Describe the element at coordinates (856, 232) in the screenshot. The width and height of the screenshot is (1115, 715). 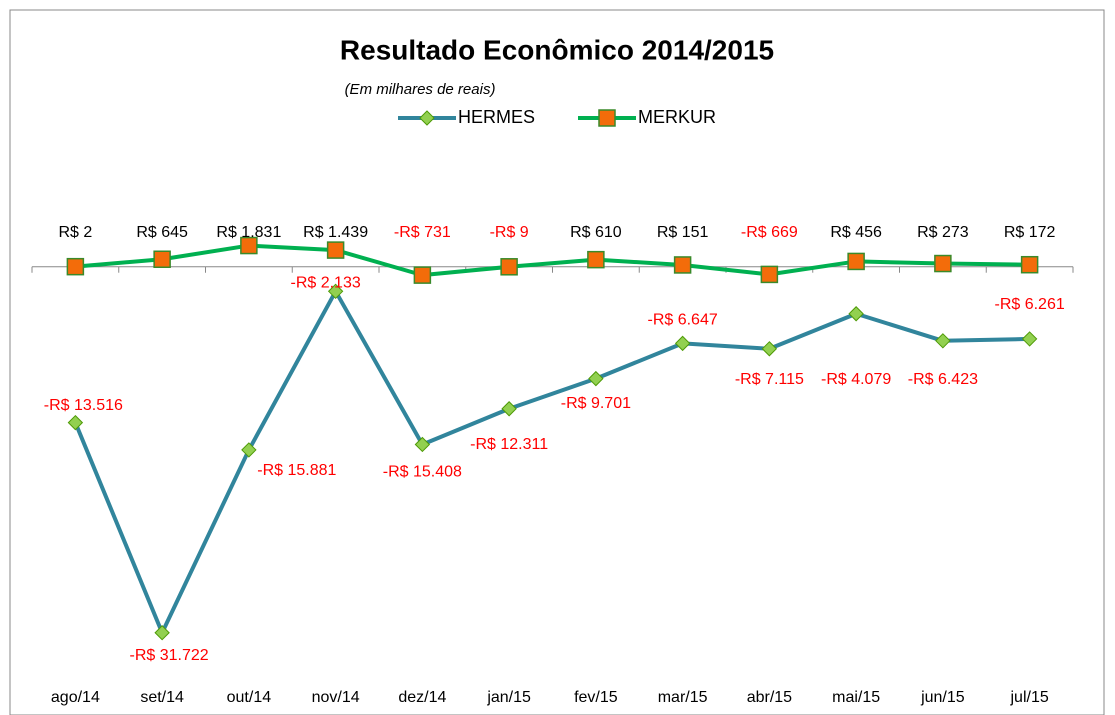
I see `data-label: R$ 456` at that location.